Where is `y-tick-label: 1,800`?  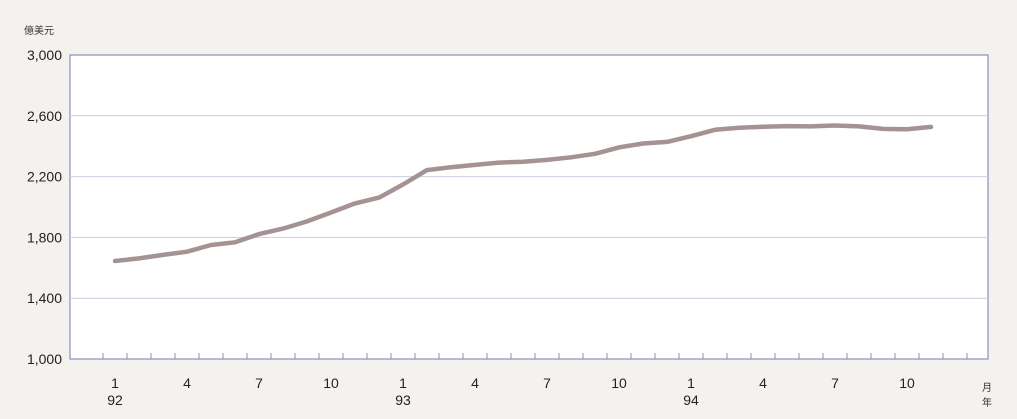 y-tick-label: 1,800 is located at coordinates (44, 237).